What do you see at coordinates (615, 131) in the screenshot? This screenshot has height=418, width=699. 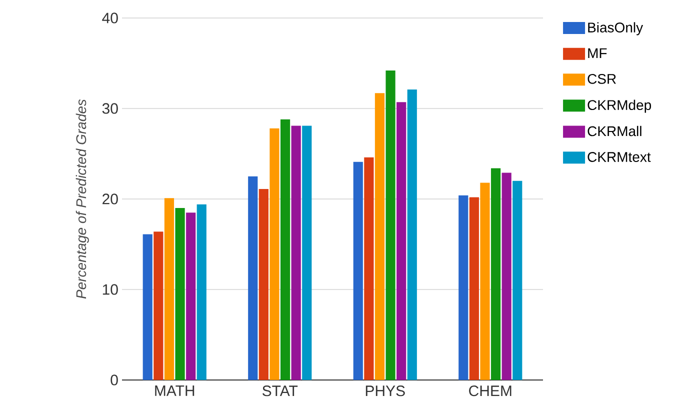 I see `legend-label: CKRMall` at bounding box center [615, 131].